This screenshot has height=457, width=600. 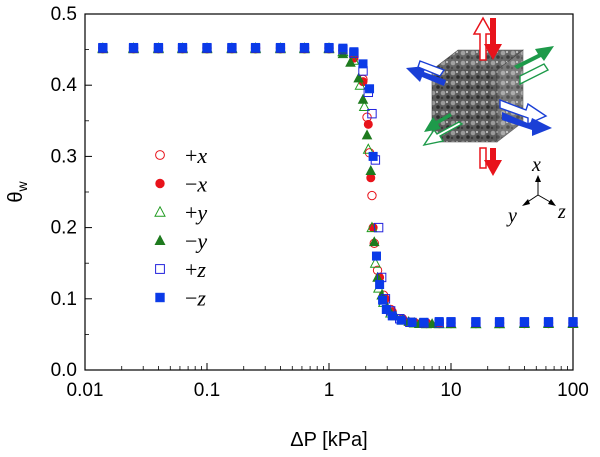 What do you see at coordinates (483, 38) in the screenshot?
I see `arrow-plus-x-hollow-icon` at bounding box center [483, 38].